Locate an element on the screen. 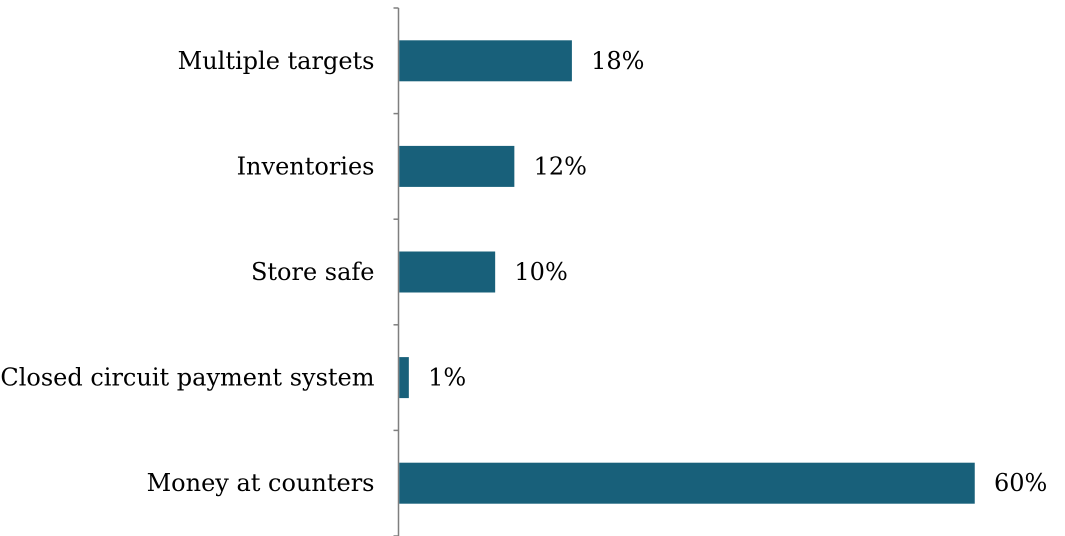 The width and height of the screenshot is (1065, 536). category-label-closed-circuit-payment-system: Closed circuit payment system is located at coordinates (187, 378).